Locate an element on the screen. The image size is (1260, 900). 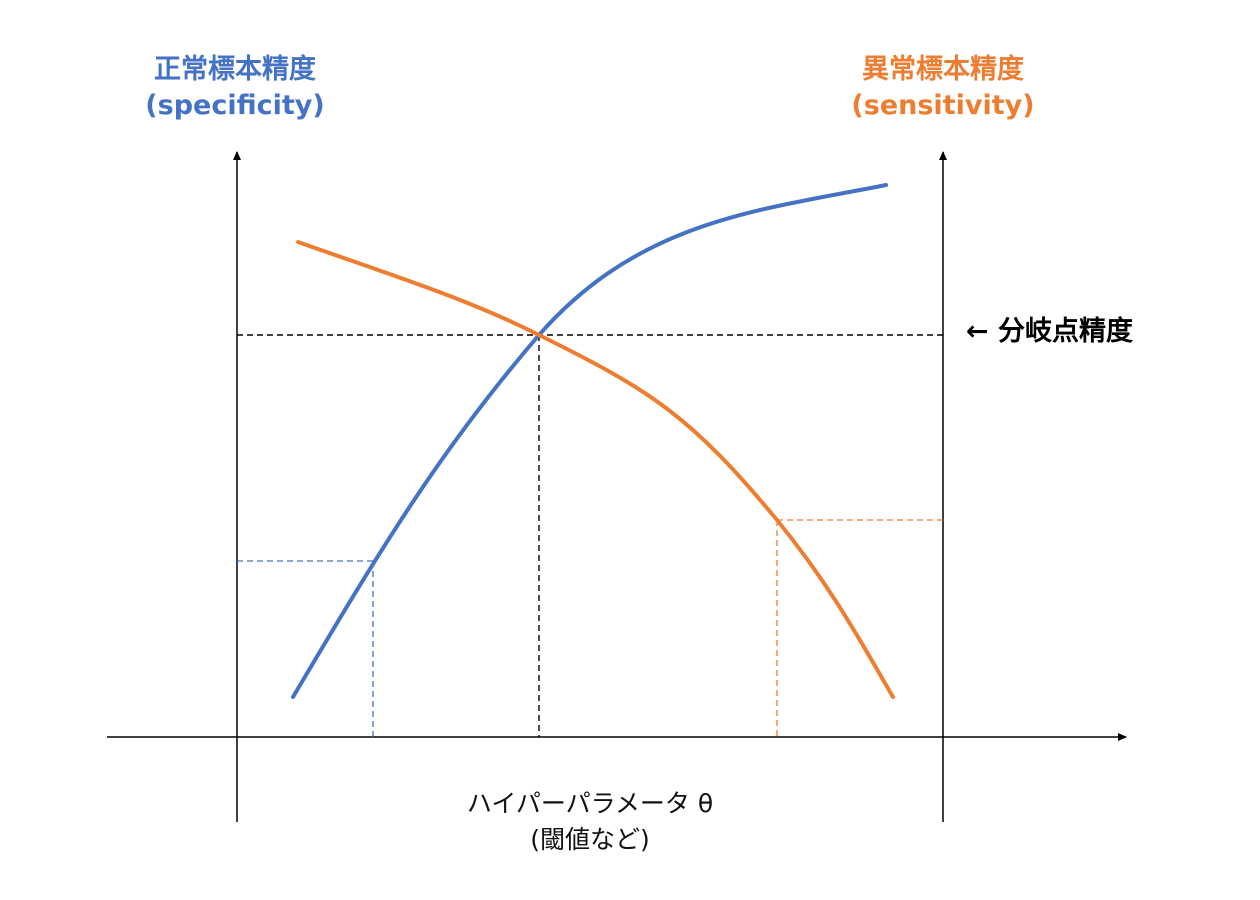
sensitivity-axis-title: 異常標本精度 (sensitivity) is located at coordinates (943, 88).